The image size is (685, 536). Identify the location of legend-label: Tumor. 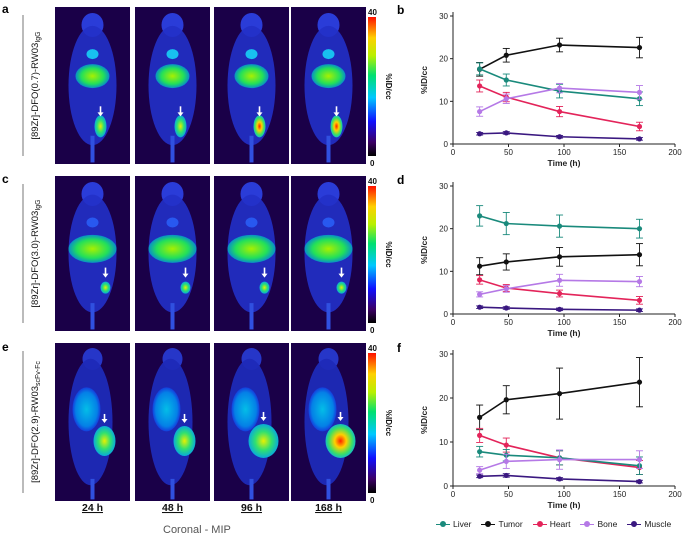
(510, 524).